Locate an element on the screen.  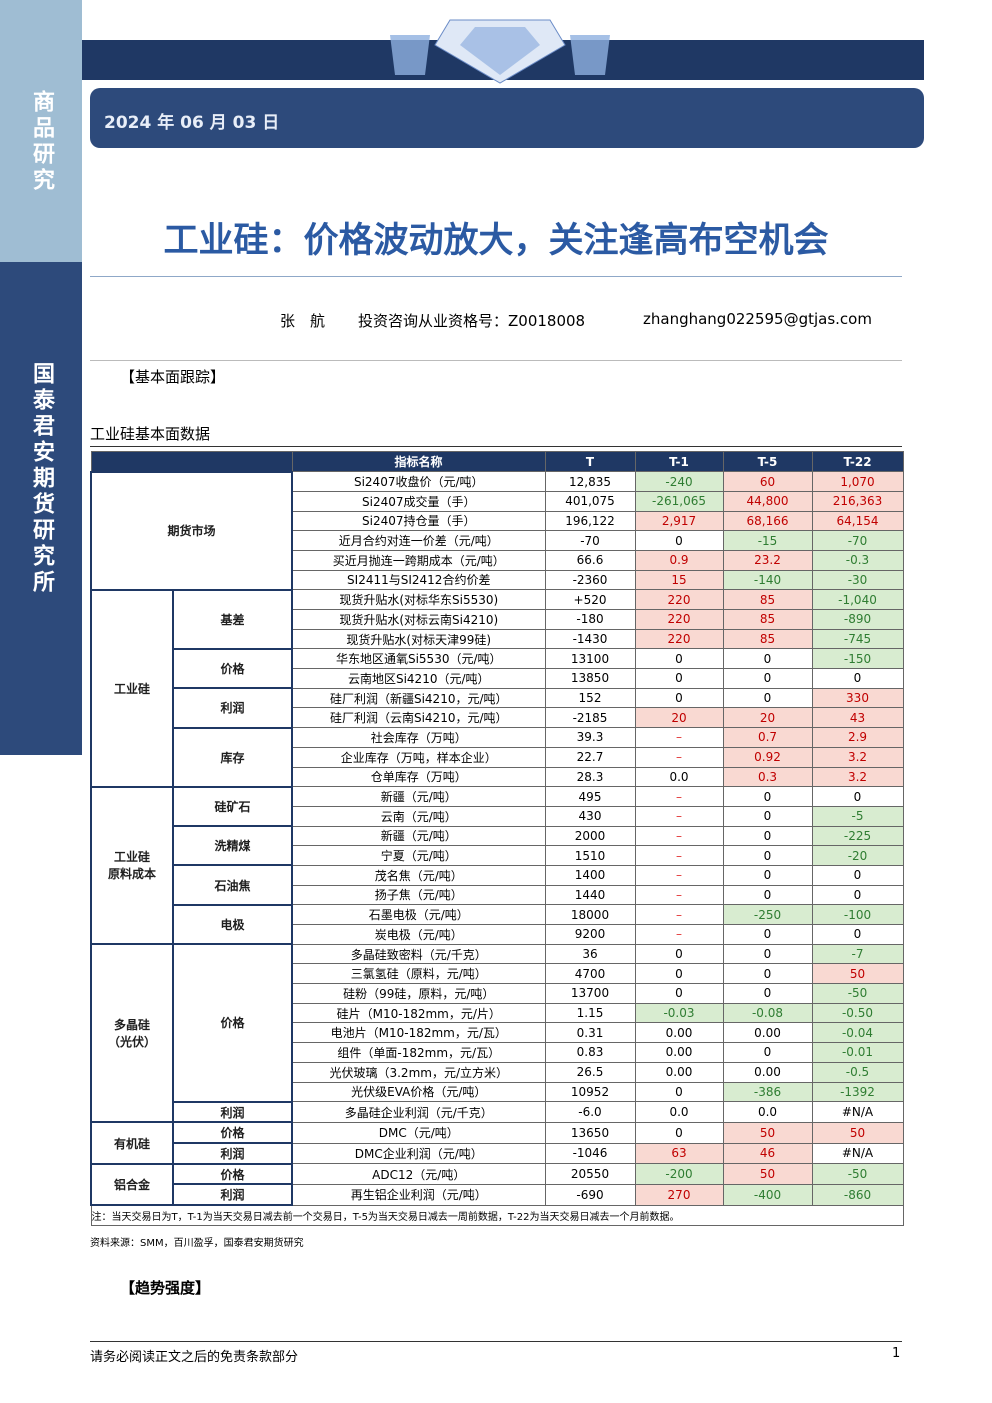
value-cell: 0.7 is located at coordinates (767, 737).